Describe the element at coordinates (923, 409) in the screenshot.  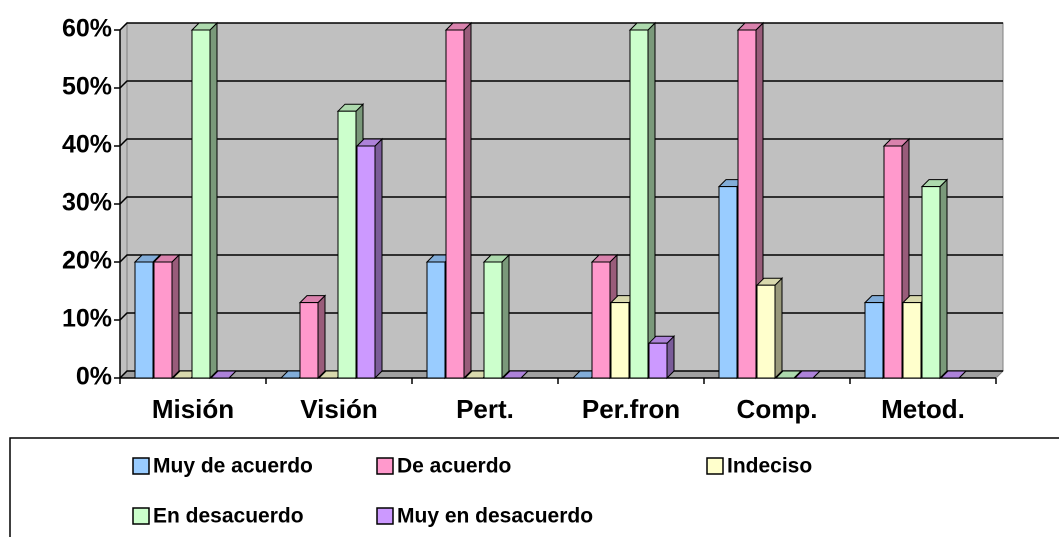
I see `x-tick-label: Metod.` at that location.